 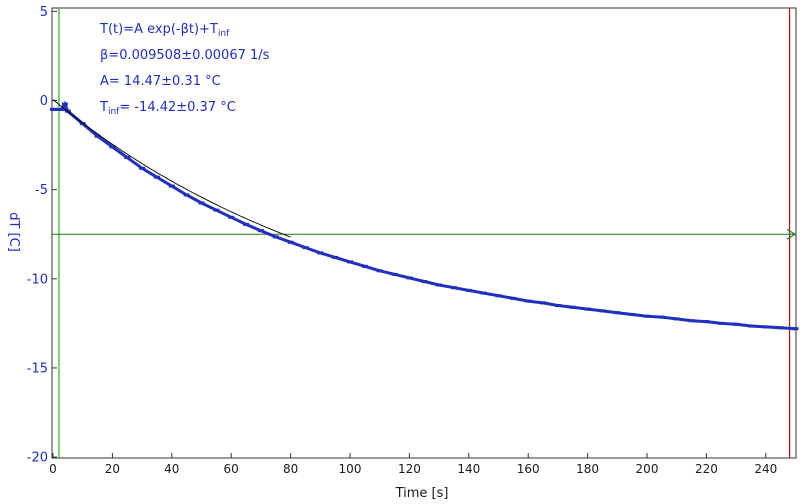 I want to click on annotation-tinf-lead: T, so click(x=103, y=107).